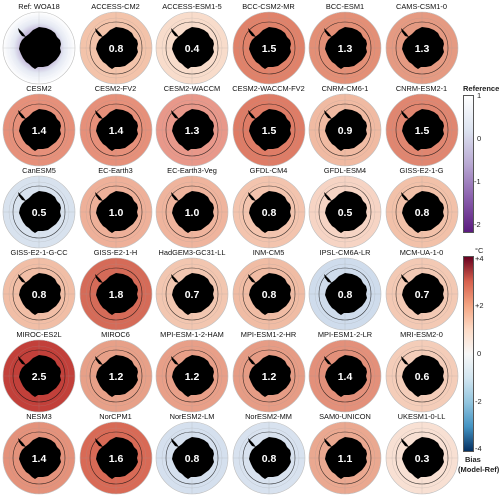 Image resolution: width=500 pixels, height=499 pixels. I want to click on map-panel: MPI-ESM1-2-LR 1.4, so click(345, 371).